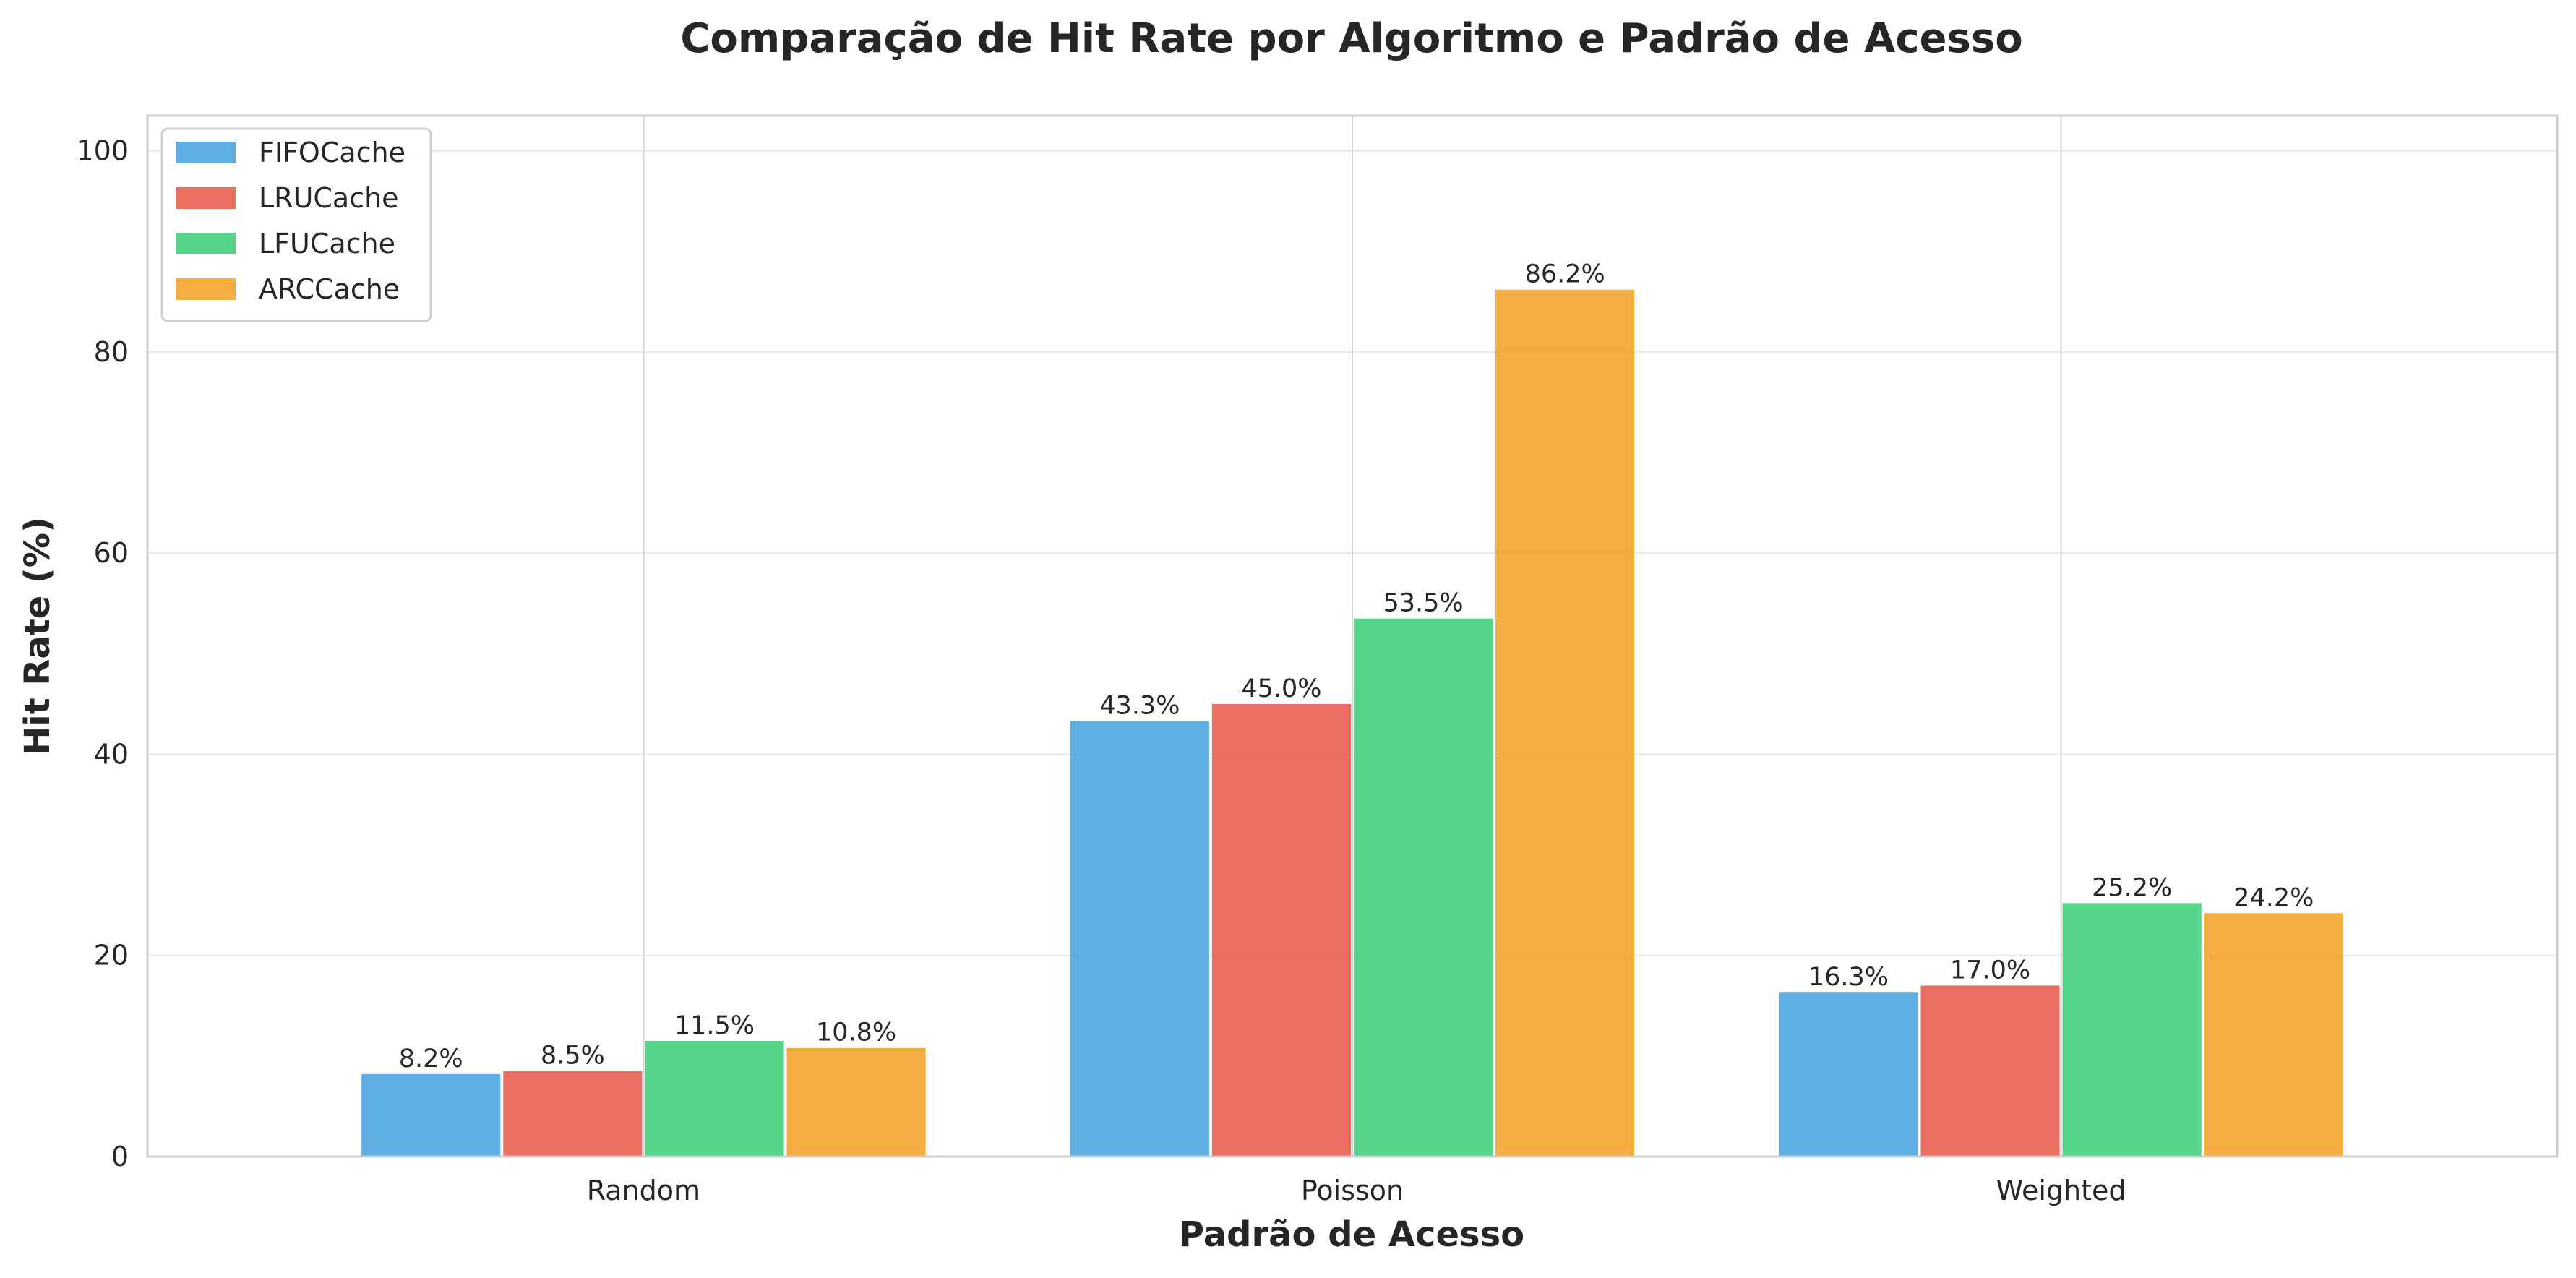  What do you see at coordinates (112, 956) in the screenshot?
I see `y-tick-label: 20` at bounding box center [112, 956].